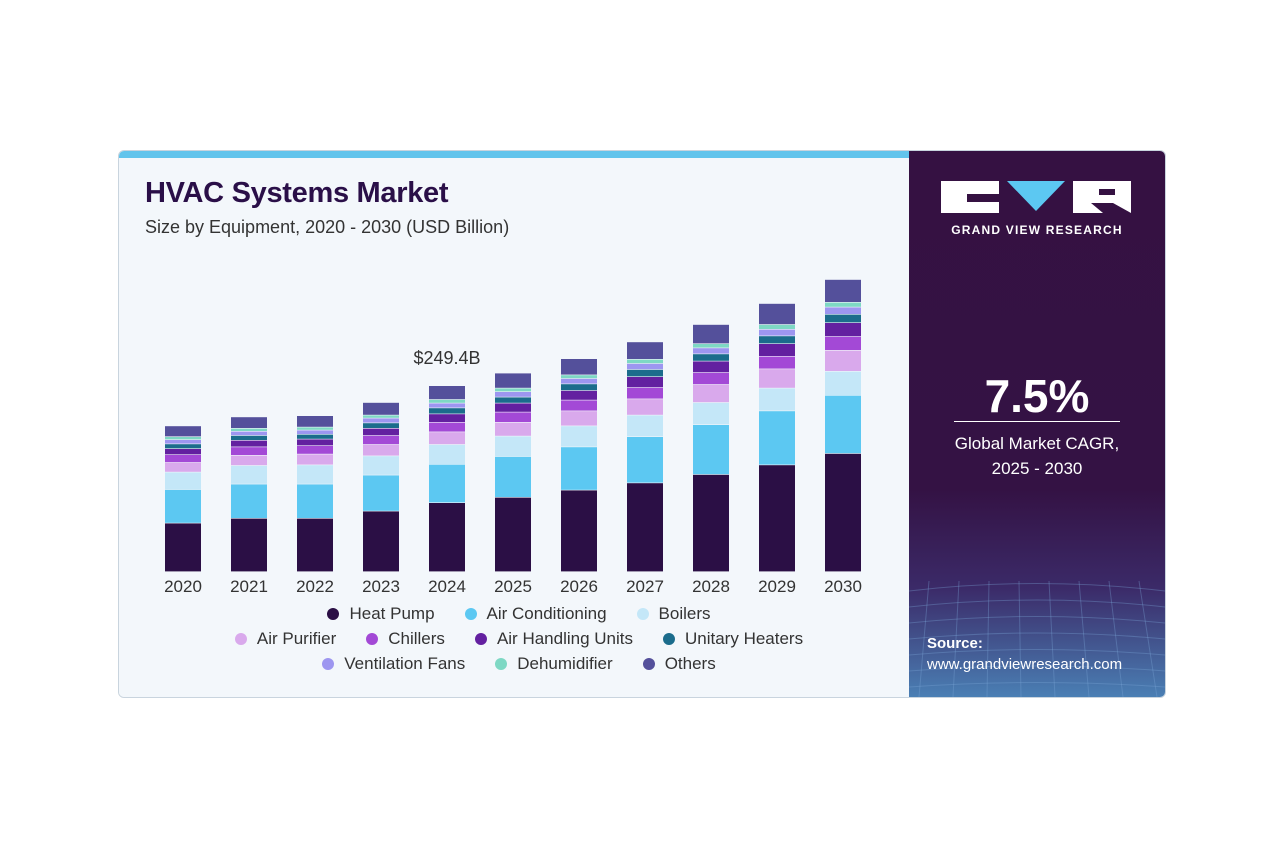  What do you see at coordinates (843, 318) in the screenshot?
I see `bar-segment-2030-s6` at bounding box center [843, 318].